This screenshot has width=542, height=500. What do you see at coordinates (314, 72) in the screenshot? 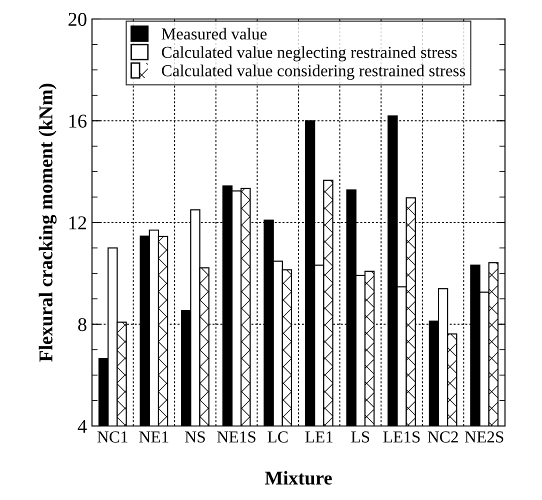
I see `legend-label: Calculated value considering restrained stress` at bounding box center [314, 72].